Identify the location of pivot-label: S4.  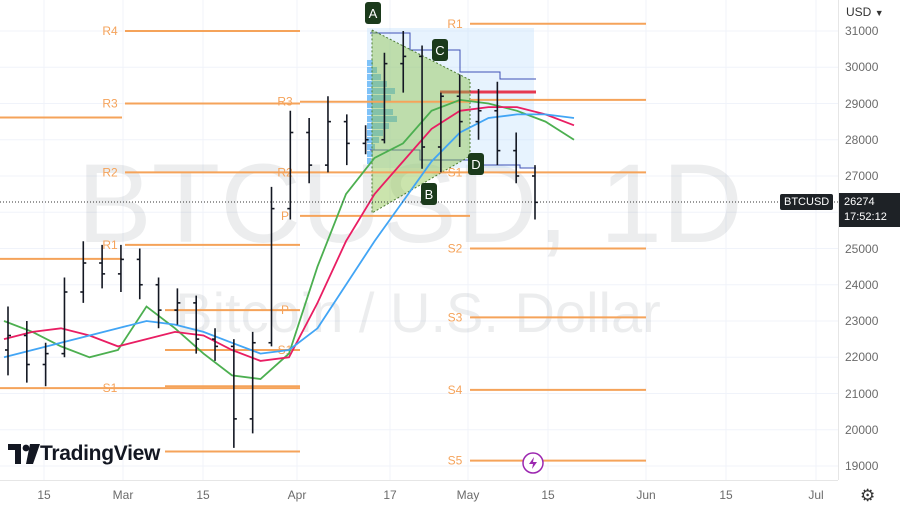
(455, 390).